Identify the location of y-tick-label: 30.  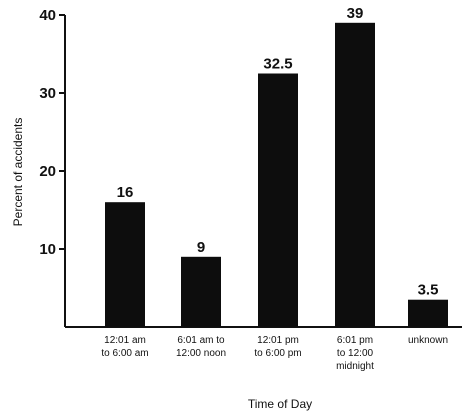
(47, 93).